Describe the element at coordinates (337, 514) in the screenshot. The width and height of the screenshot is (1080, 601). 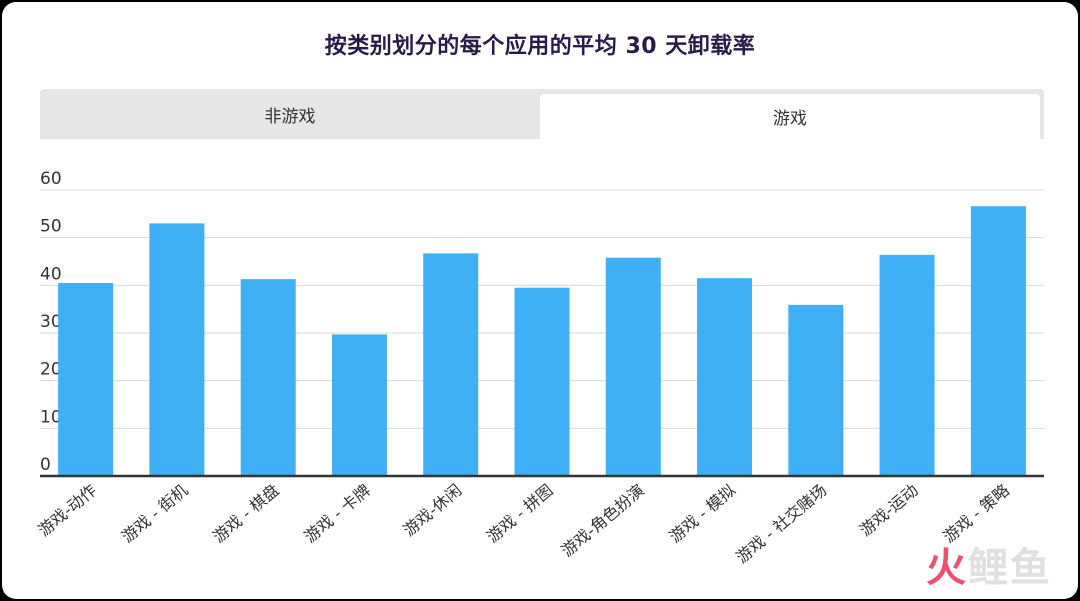
I see `x-tick-label: 游戏 - 卡牌` at that location.